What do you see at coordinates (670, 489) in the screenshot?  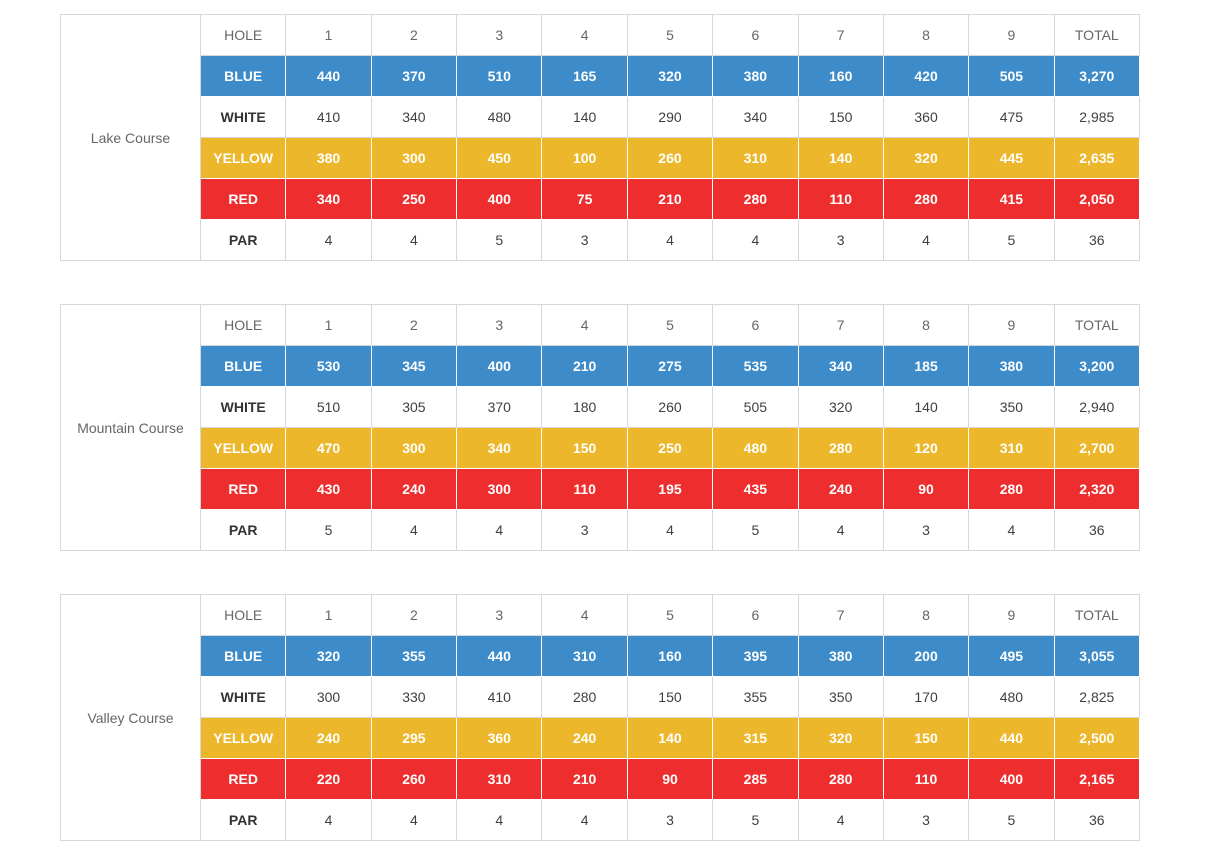 I see `yardage-cell: 195` at bounding box center [670, 489].